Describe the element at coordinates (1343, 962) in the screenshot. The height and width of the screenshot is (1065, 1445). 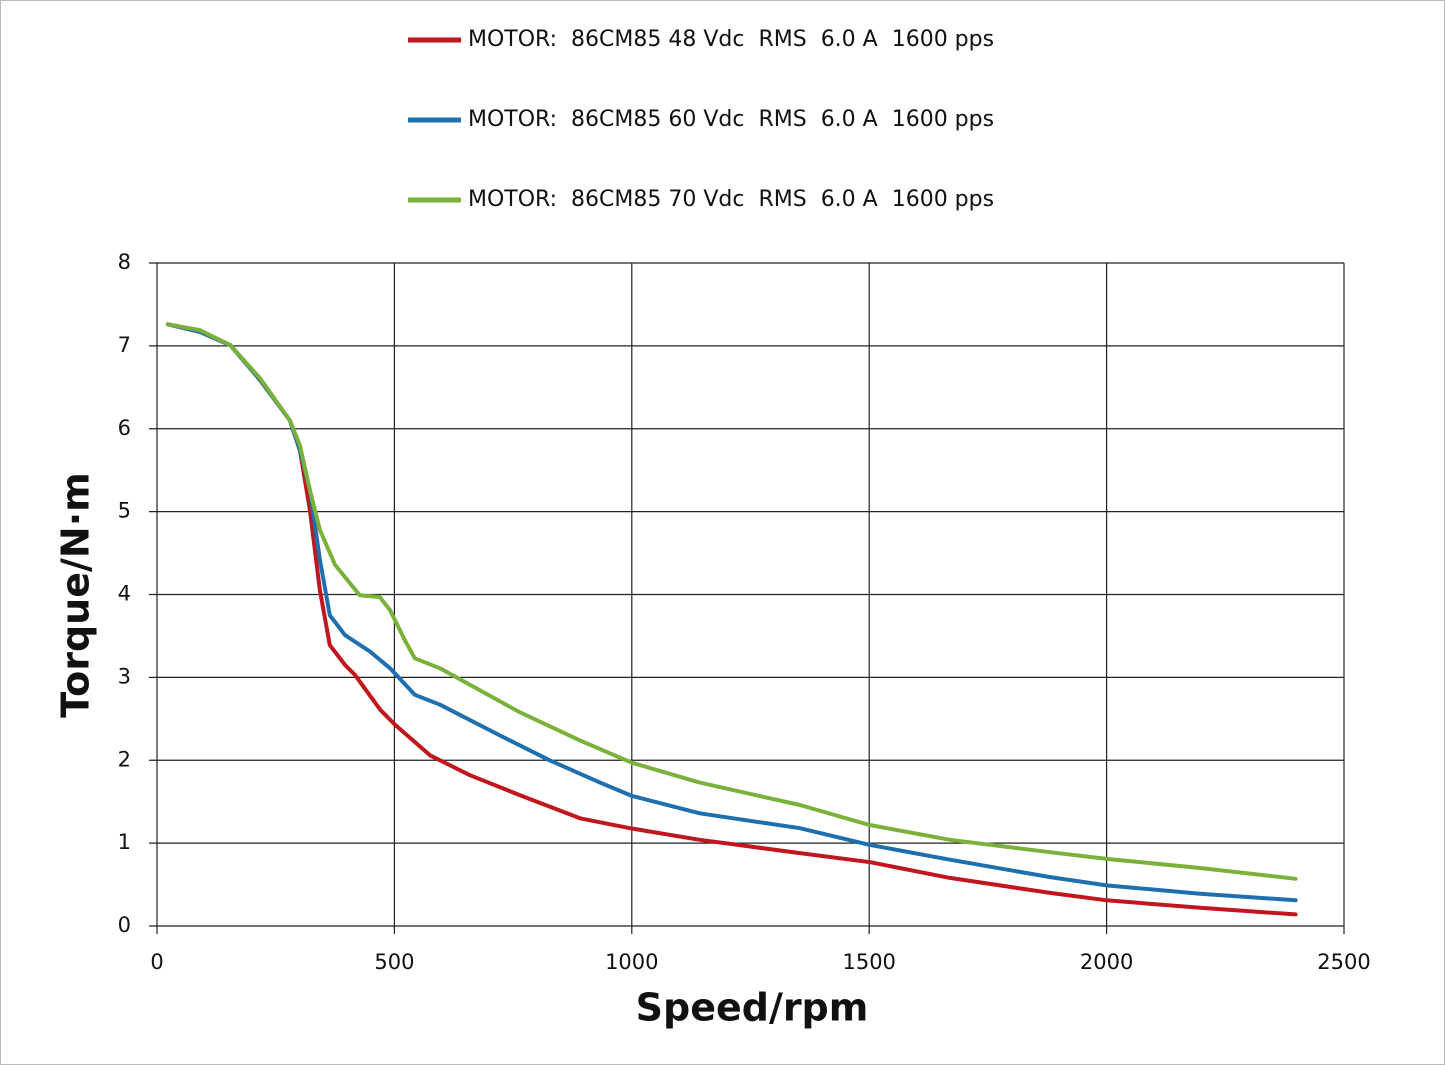
I see `x-tick-label: 2500` at that location.